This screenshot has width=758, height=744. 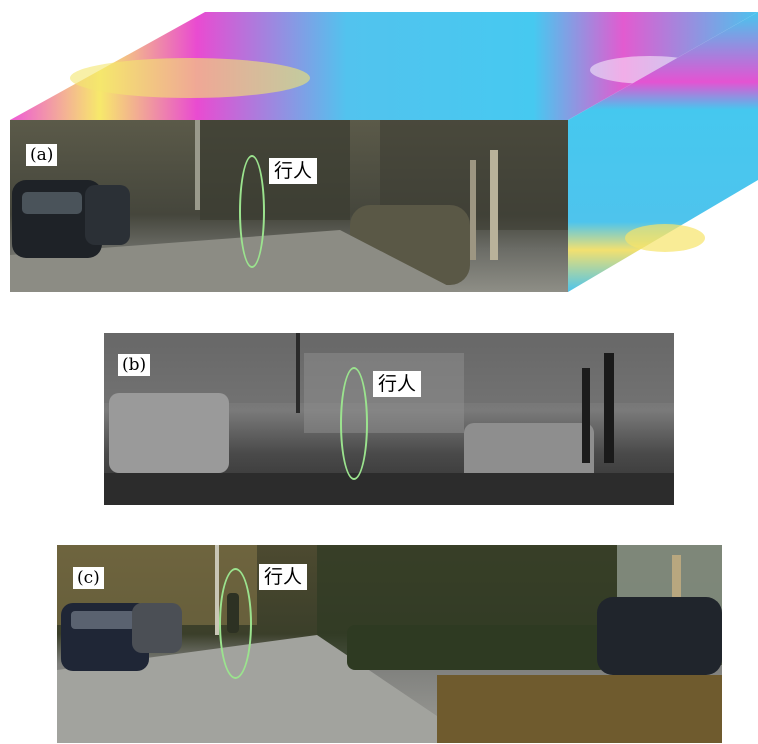 What do you see at coordinates (397, 384) in the screenshot?
I see `pedestrian-label-b: 行人` at bounding box center [397, 384].